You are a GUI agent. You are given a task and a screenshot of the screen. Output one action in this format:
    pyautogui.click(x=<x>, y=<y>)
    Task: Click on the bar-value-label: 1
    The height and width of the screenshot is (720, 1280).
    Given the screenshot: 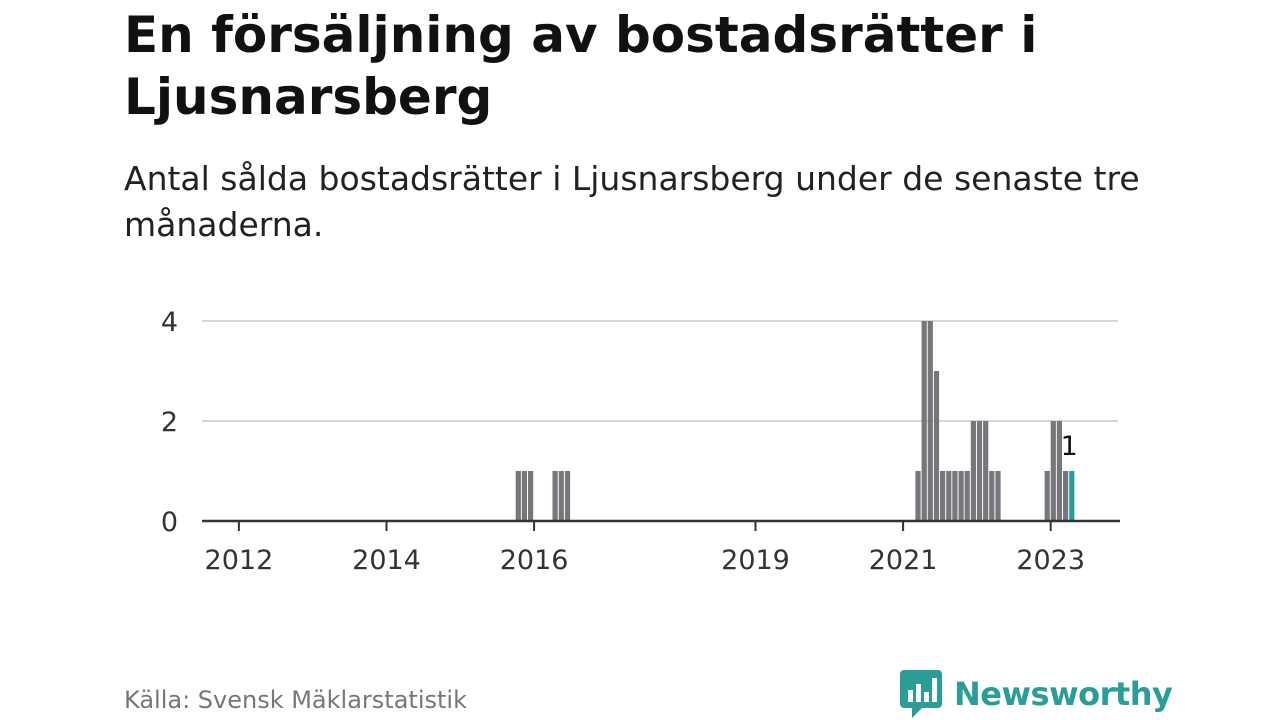 What is the action you would take?
    pyautogui.click(x=1069, y=446)
    